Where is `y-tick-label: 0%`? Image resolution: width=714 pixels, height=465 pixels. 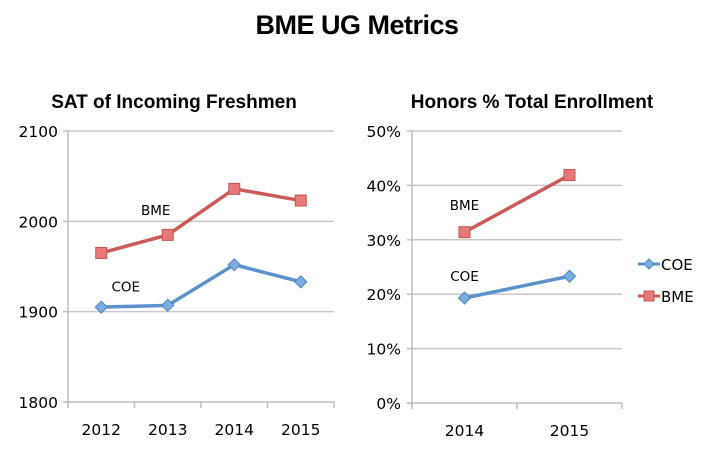
y-tick-label: 0% is located at coordinates (388, 404).